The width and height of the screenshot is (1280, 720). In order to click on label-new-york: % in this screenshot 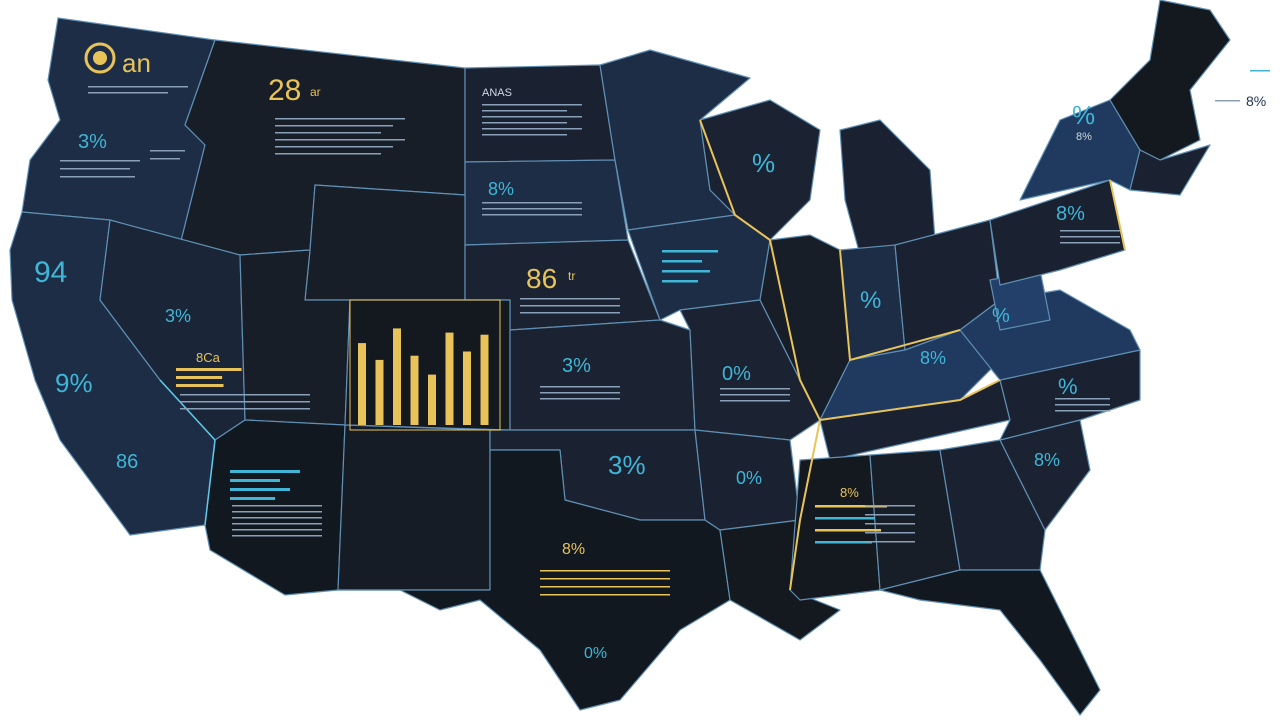, I will do `click(1083, 115)`.